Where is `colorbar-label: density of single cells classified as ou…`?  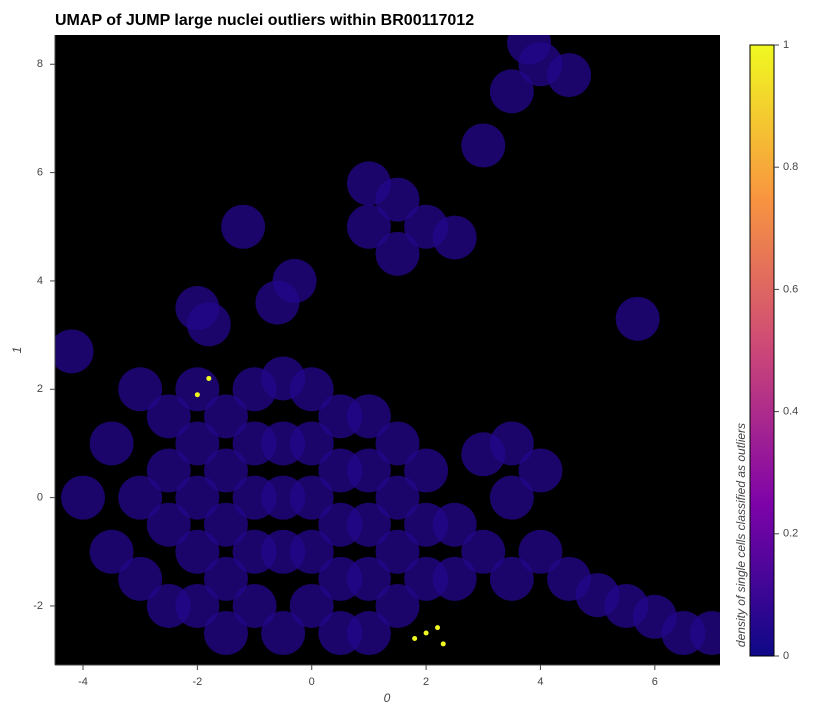 colorbar-label: density of single cells classified as ou… is located at coordinates (741, 535).